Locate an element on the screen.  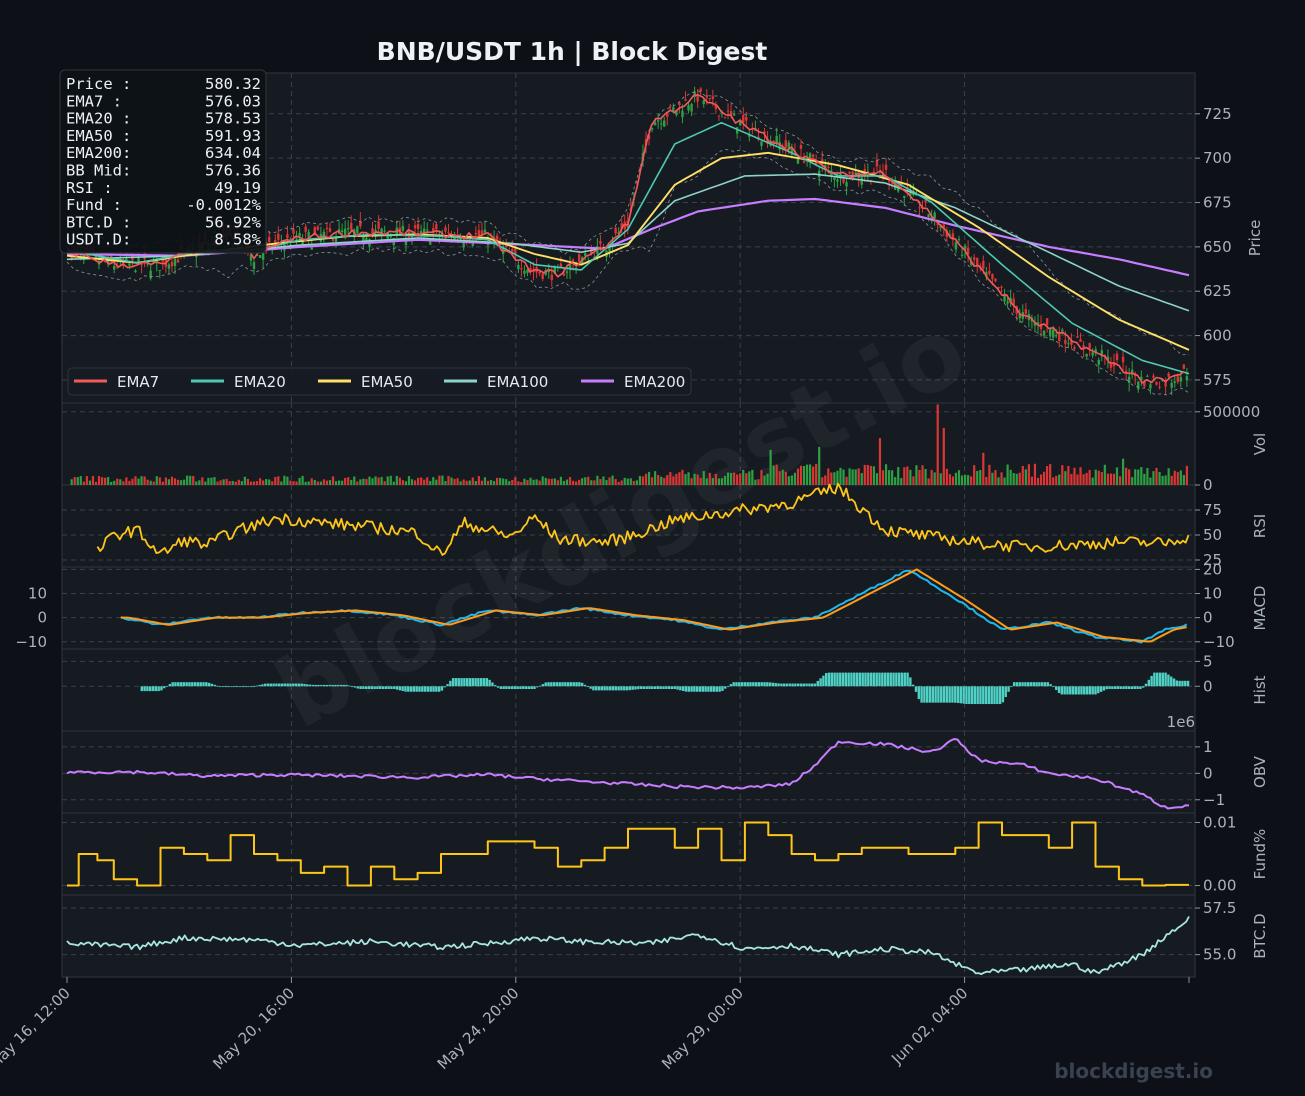
info-label: RSI : is located at coordinates (89, 188).